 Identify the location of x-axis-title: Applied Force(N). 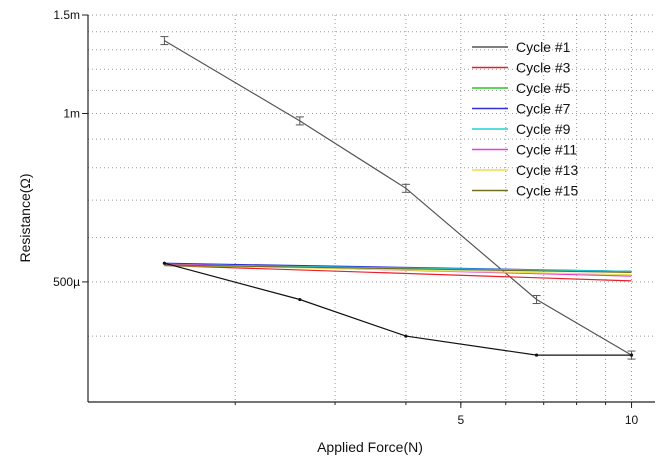
(370, 447).